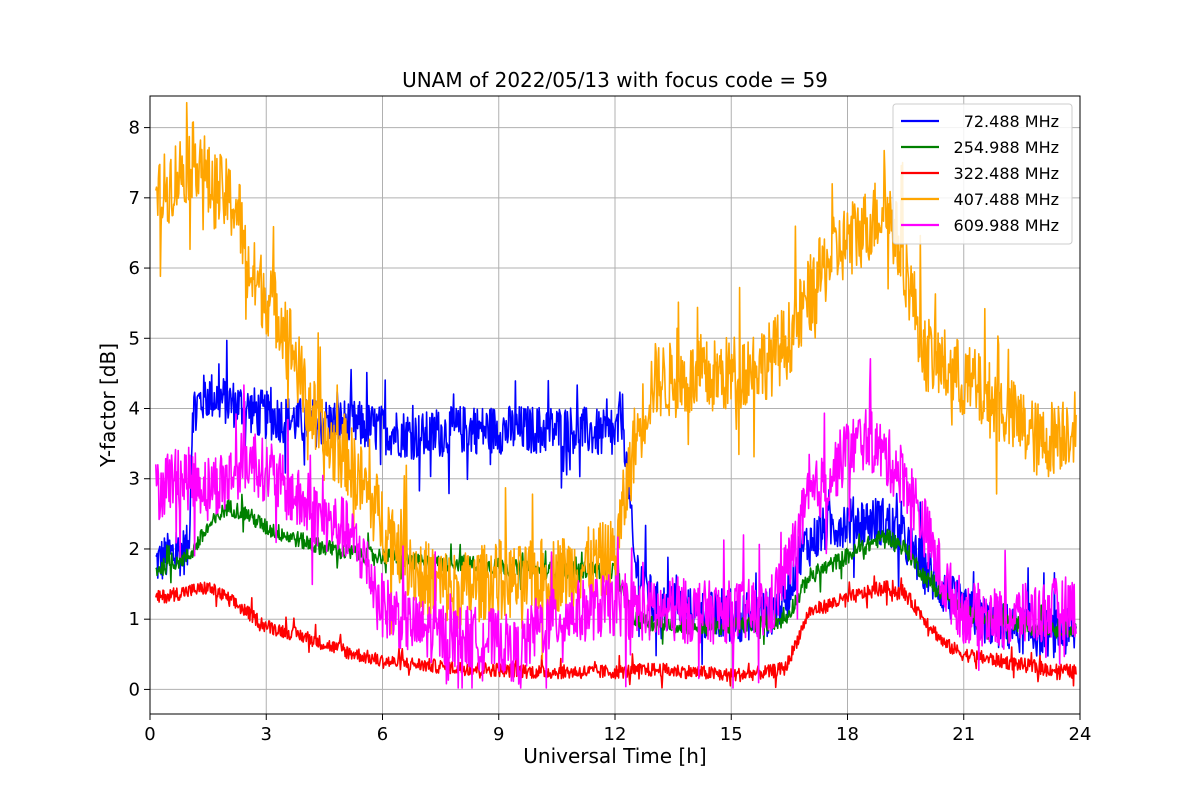 The image size is (1200, 800). What do you see at coordinates (134, 409) in the screenshot?
I see `y-tick-label-4: 4` at bounding box center [134, 409].